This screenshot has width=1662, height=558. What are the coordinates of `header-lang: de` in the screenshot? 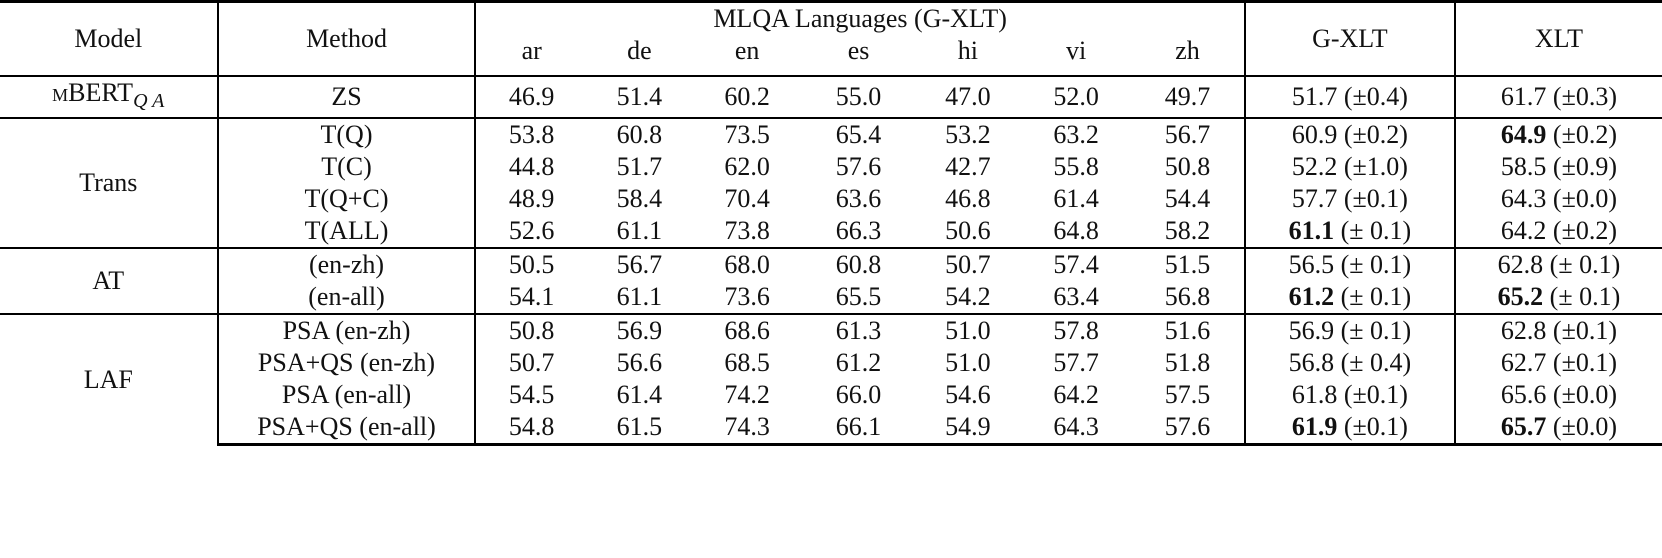 It's located at (639, 50).